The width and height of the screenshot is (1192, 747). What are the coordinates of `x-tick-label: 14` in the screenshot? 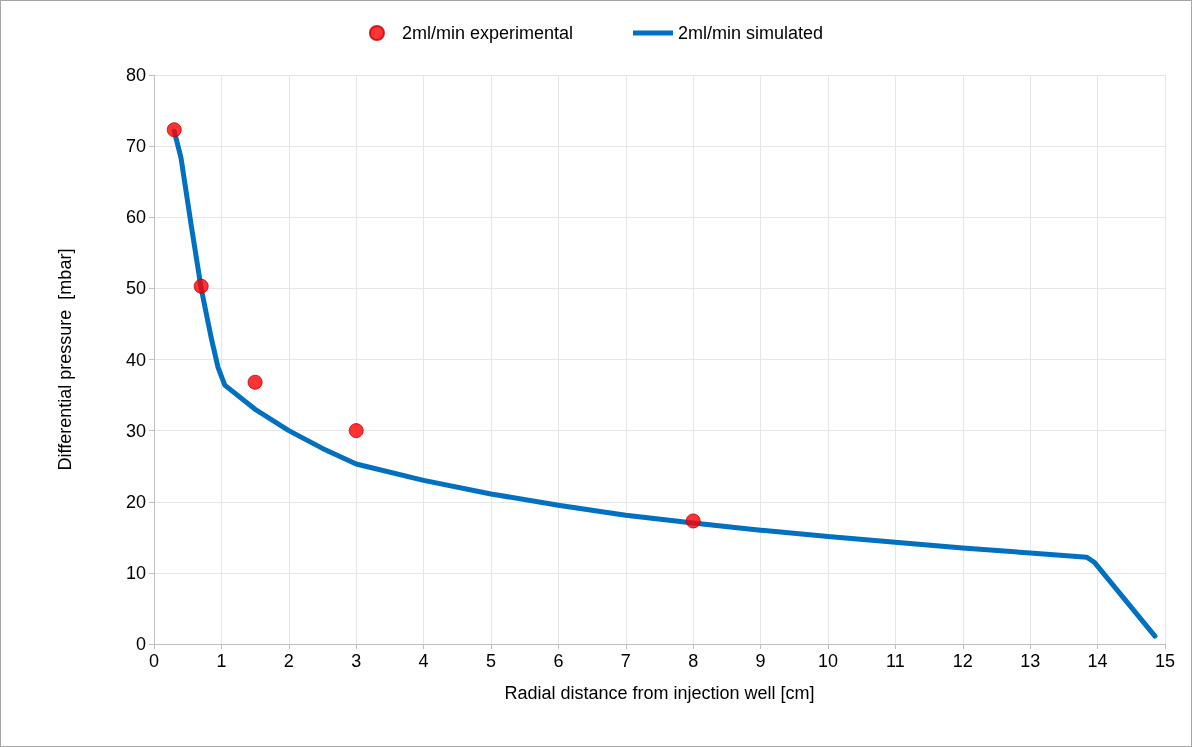 It's located at (1097, 661).